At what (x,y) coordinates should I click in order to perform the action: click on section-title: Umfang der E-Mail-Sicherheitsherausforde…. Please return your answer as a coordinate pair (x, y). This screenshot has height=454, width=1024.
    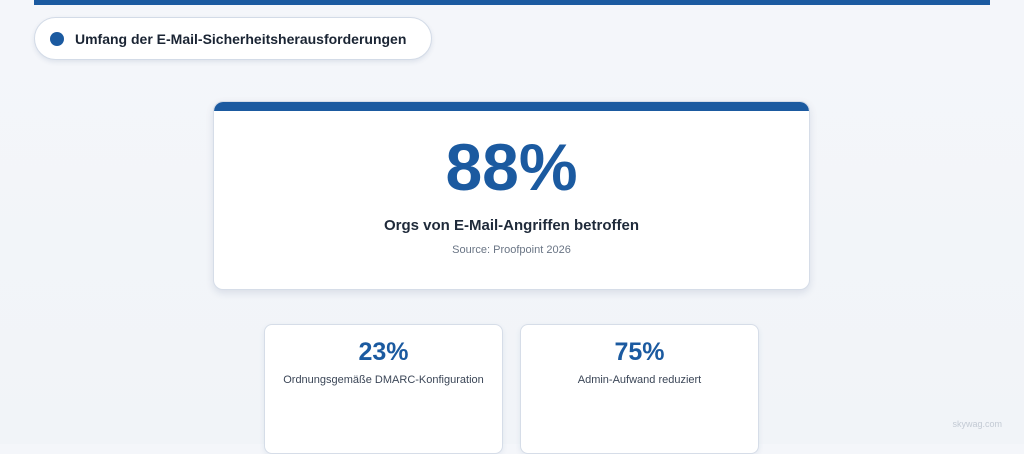
    Looking at the image, I should click on (241, 38).